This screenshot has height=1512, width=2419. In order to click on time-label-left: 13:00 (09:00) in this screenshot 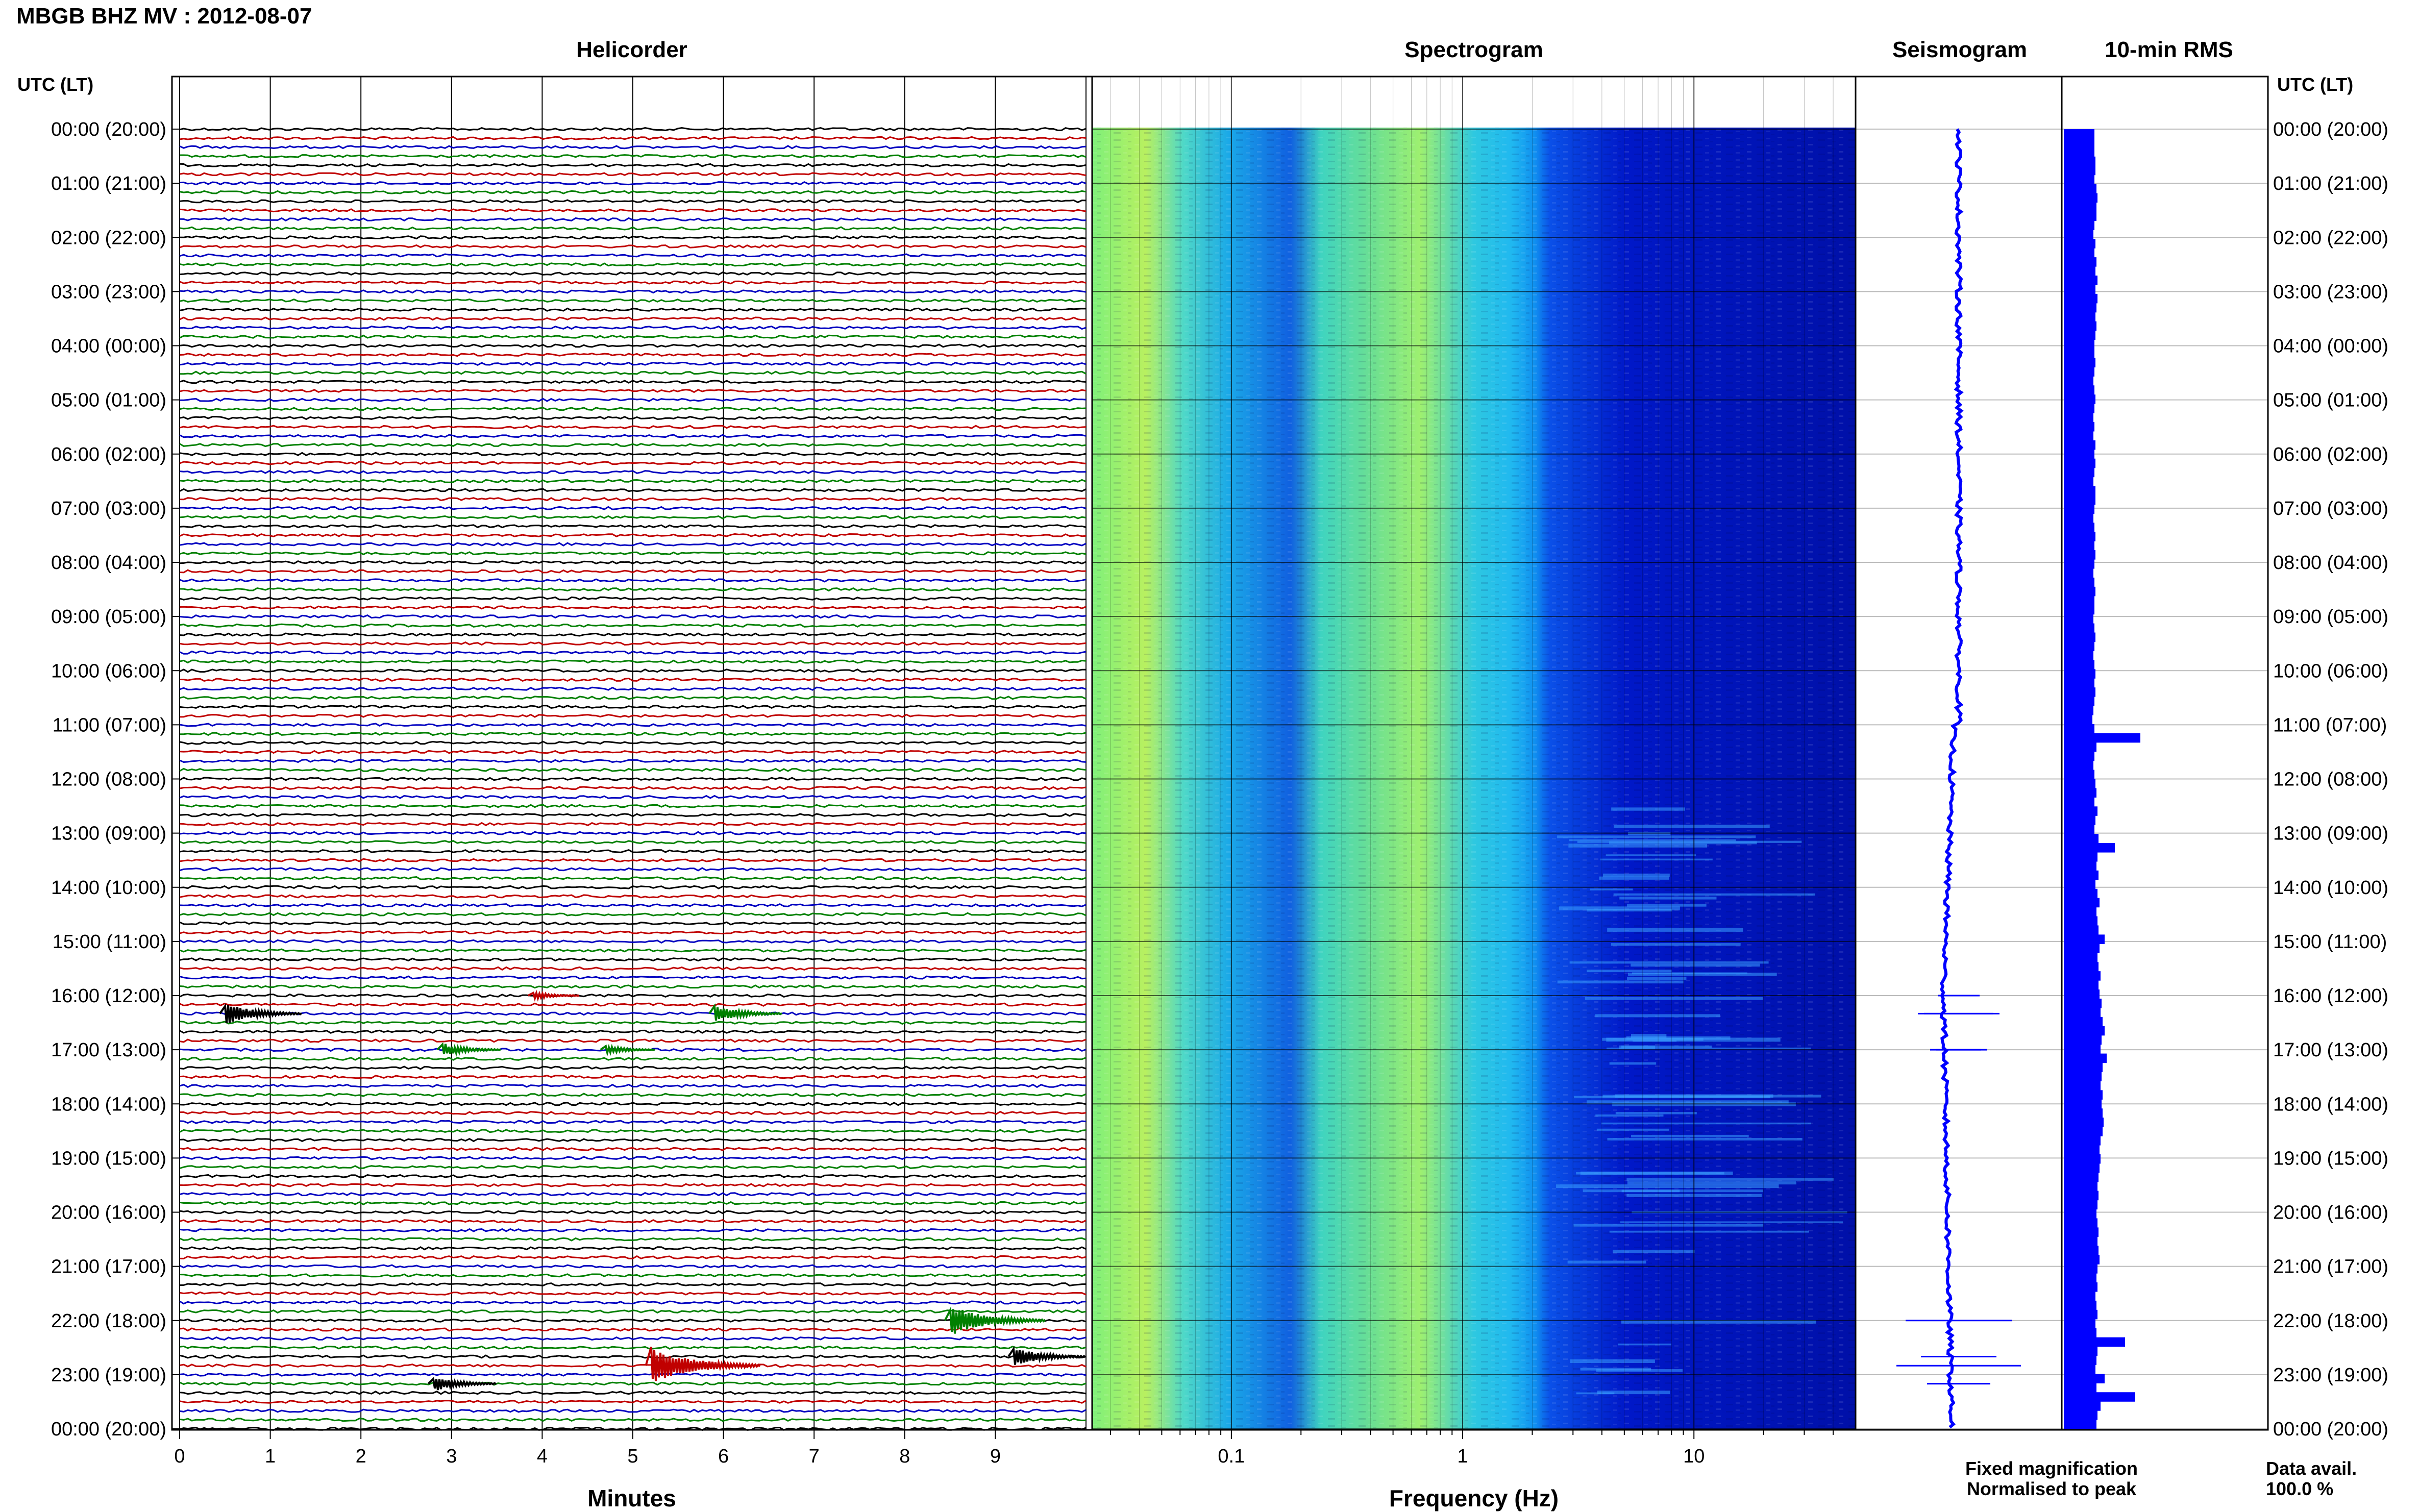, I will do `click(108, 834)`.